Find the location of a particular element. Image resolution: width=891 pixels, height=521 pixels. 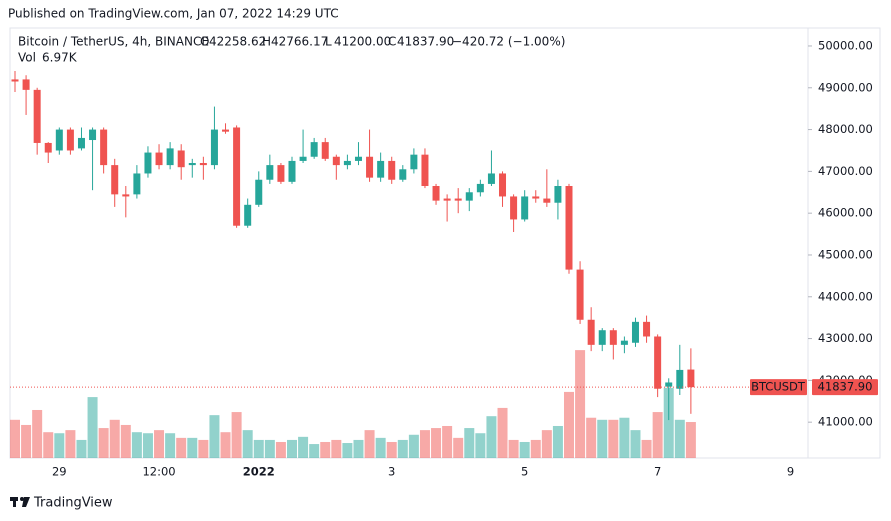

change-value: −420.72 (−1.00%) is located at coordinates (508, 42).